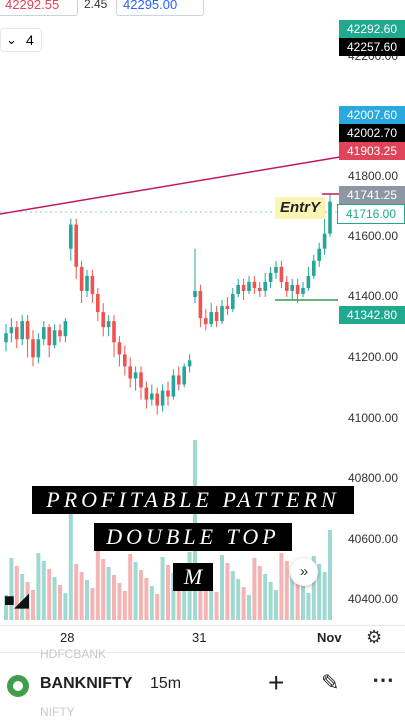 This screenshot has height=721, width=405. I want to click on interval-selector: ⌄ 4, so click(21, 40).